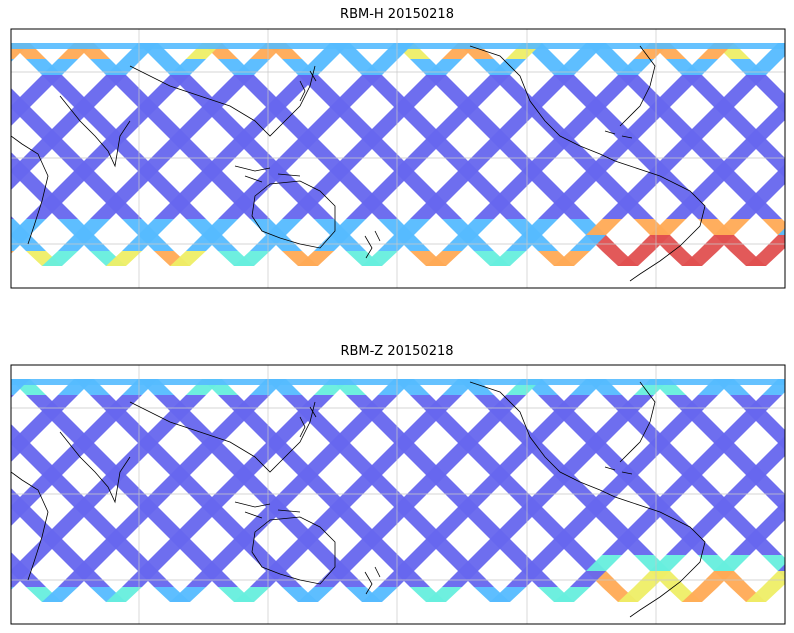 This screenshot has height=633, width=794. Describe the element at coordinates (398, 46) in the screenshot. I see `north-coverage-edge` at that location.